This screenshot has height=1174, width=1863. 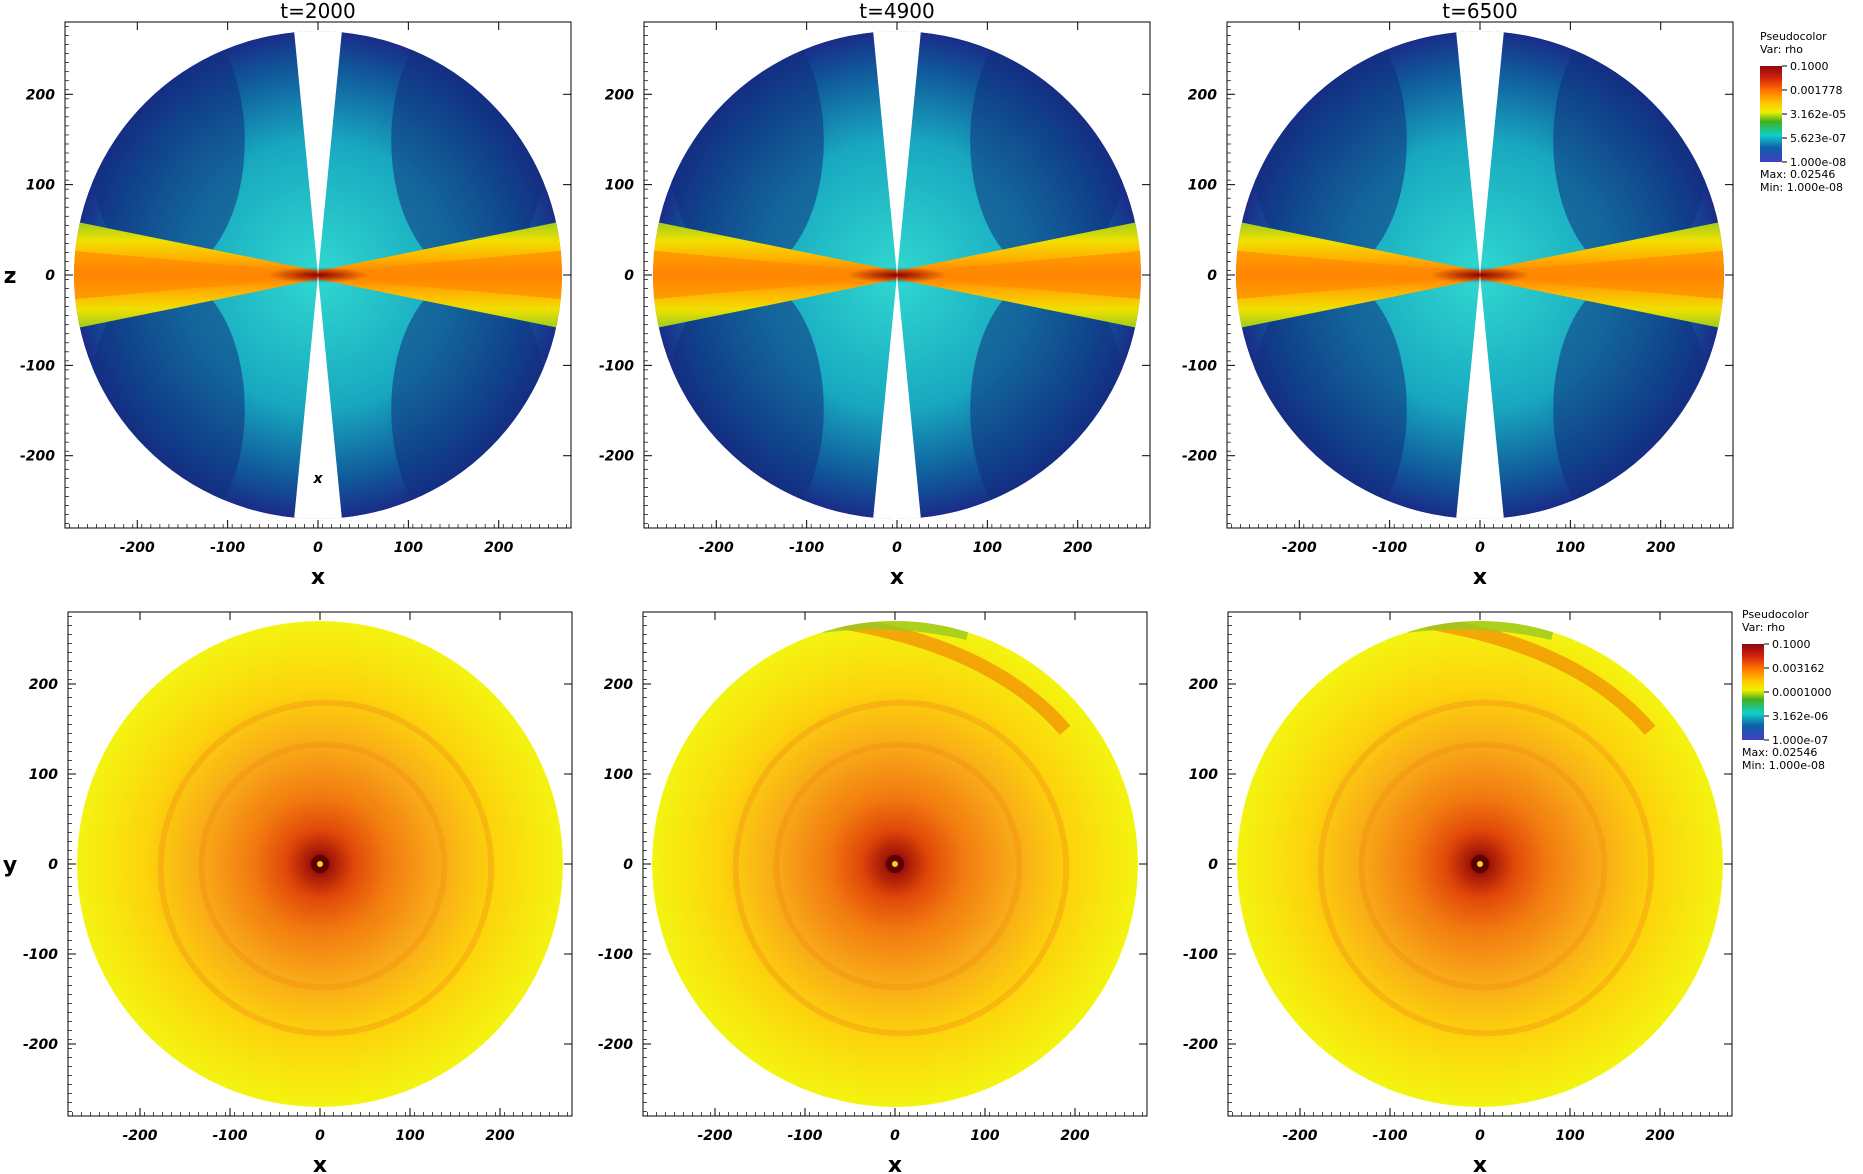 What do you see at coordinates (1818, 162) in the screenshot?
I see `colorbar-label: 1.000e-08` at bounding box center [1818, 162].